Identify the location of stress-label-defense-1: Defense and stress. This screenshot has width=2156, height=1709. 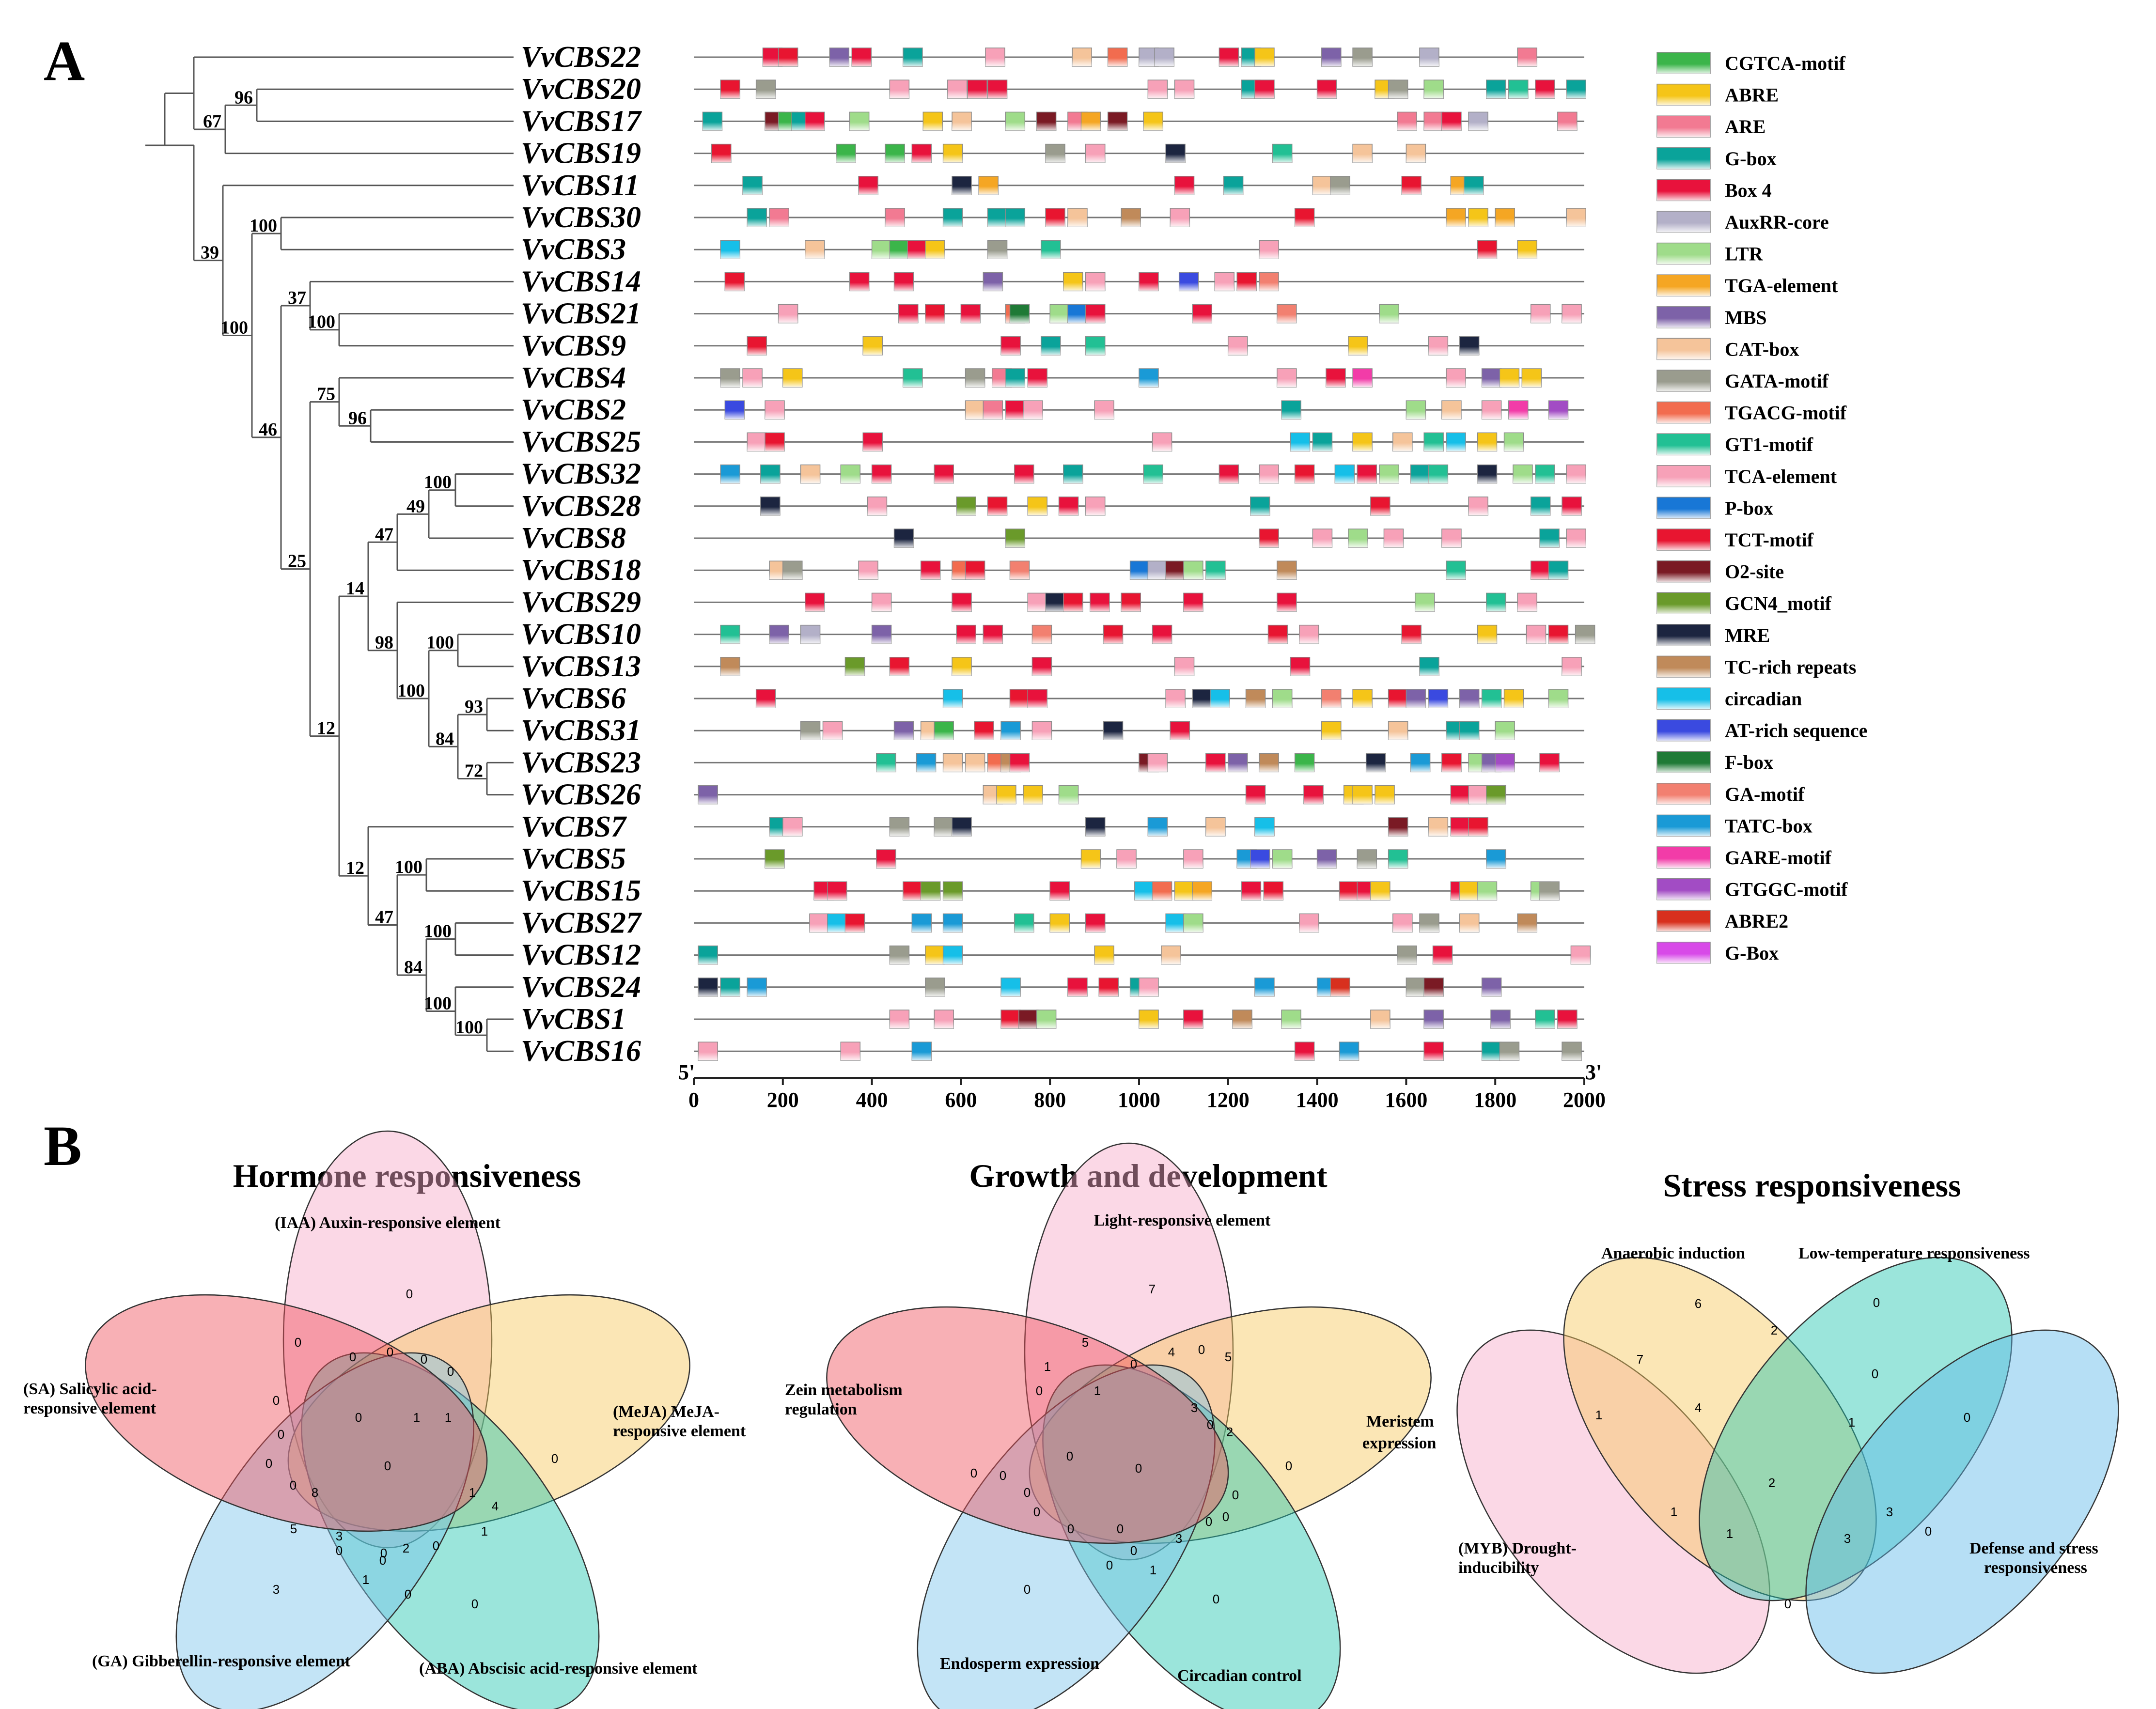
(2033, 1548).